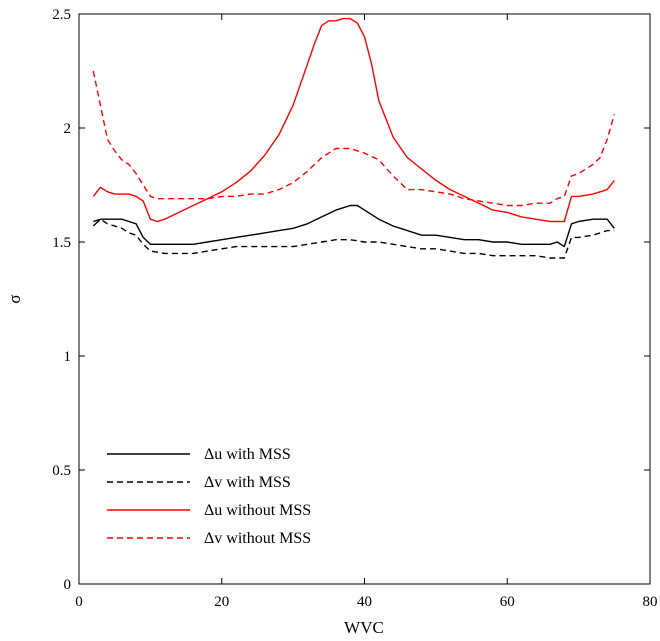  What do you see at coordinates (257, 538) in the screenshot?
I see `legend-label-3: Δv without MSS` at bounding box center [257, 538].